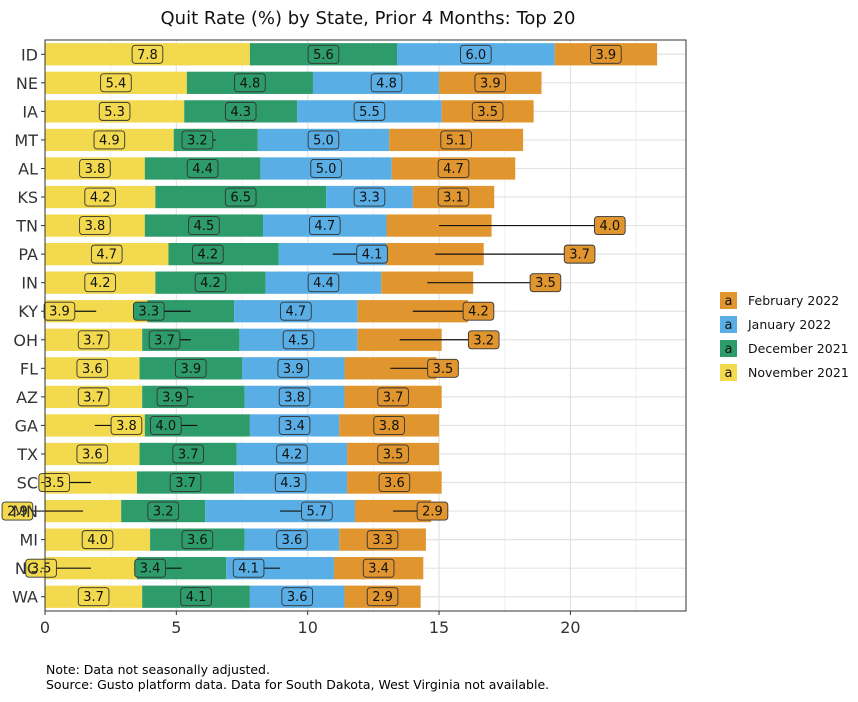 The width and height of the screenshot is (858, 702). Describe the element at coordinates (114, 112) in the screenshot. I see `data-label: 5.3` at that location.